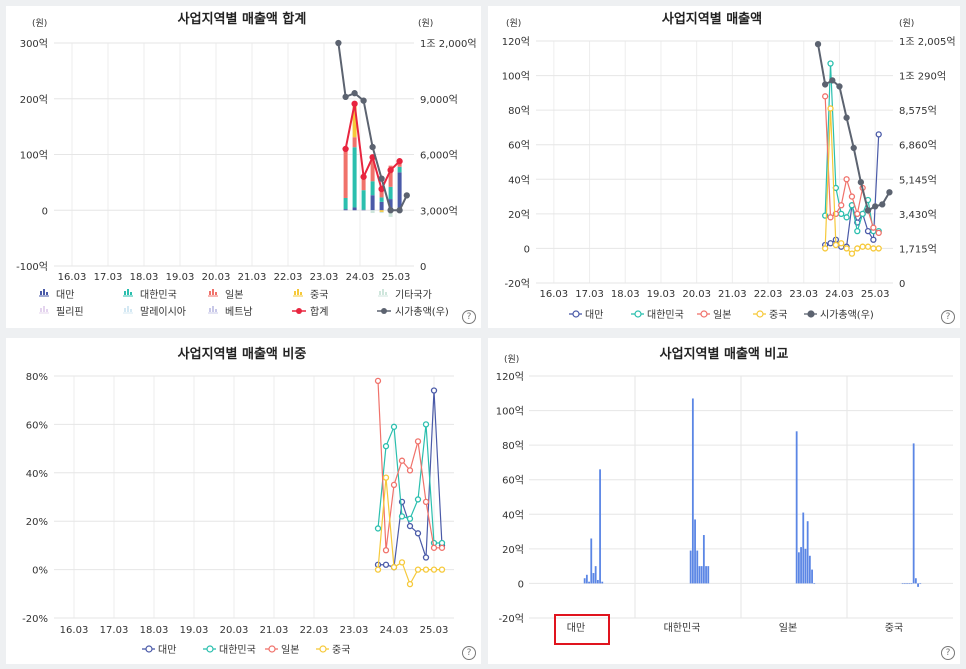 The width and height of the screenshot is (966, 669). Describe the element at coordinates (372, 170) in the screenshot. I see `stacked-bar-일본` at that location.